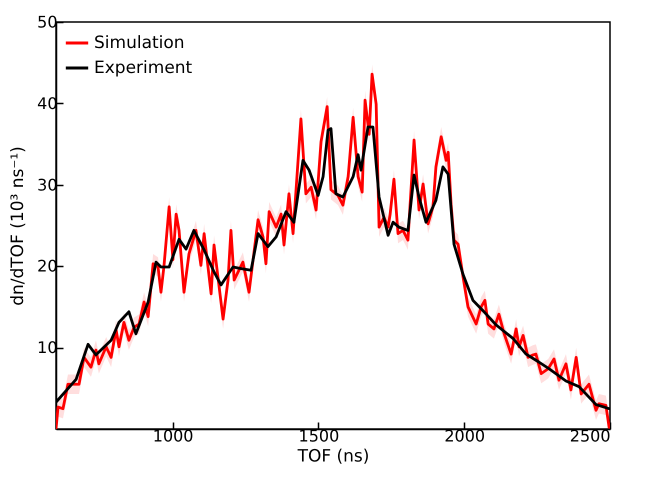 The width and height of the screenshot is (663, 482). I want to click on legend-label: Experiment, so click(143, 68).